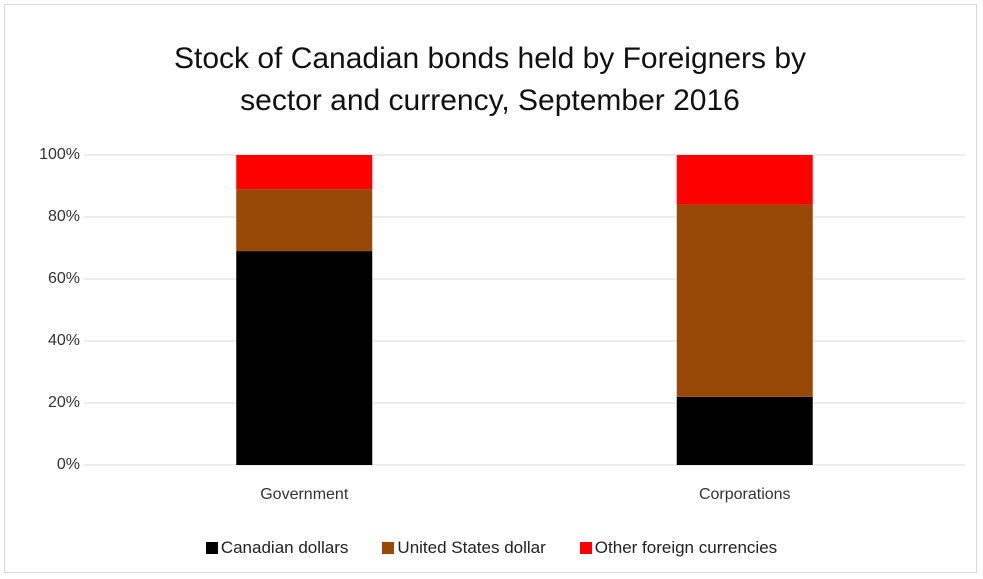 Image resolution: width=983 pixels, height=579 pixels. Describe the element at coordinates (745, 494) in the screenshot. I see `x-tick-label: Corporations` at that location.